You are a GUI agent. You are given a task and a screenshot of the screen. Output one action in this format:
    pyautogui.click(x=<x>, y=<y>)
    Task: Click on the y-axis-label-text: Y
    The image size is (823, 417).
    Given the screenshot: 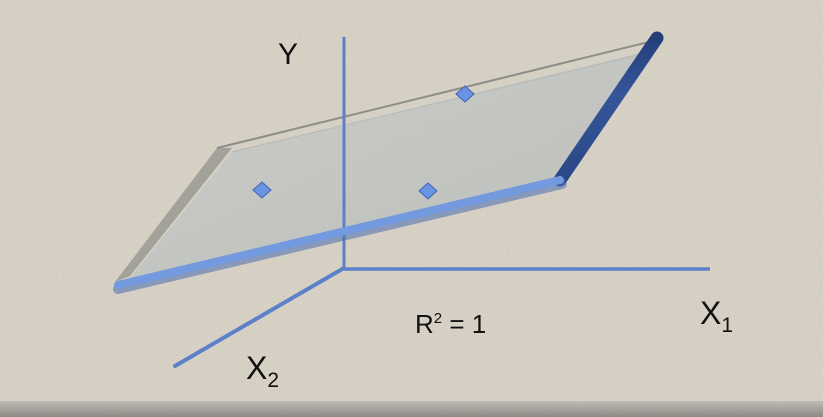 What is the action you would take?
    pyautogui.click(x=288, y=54)
    